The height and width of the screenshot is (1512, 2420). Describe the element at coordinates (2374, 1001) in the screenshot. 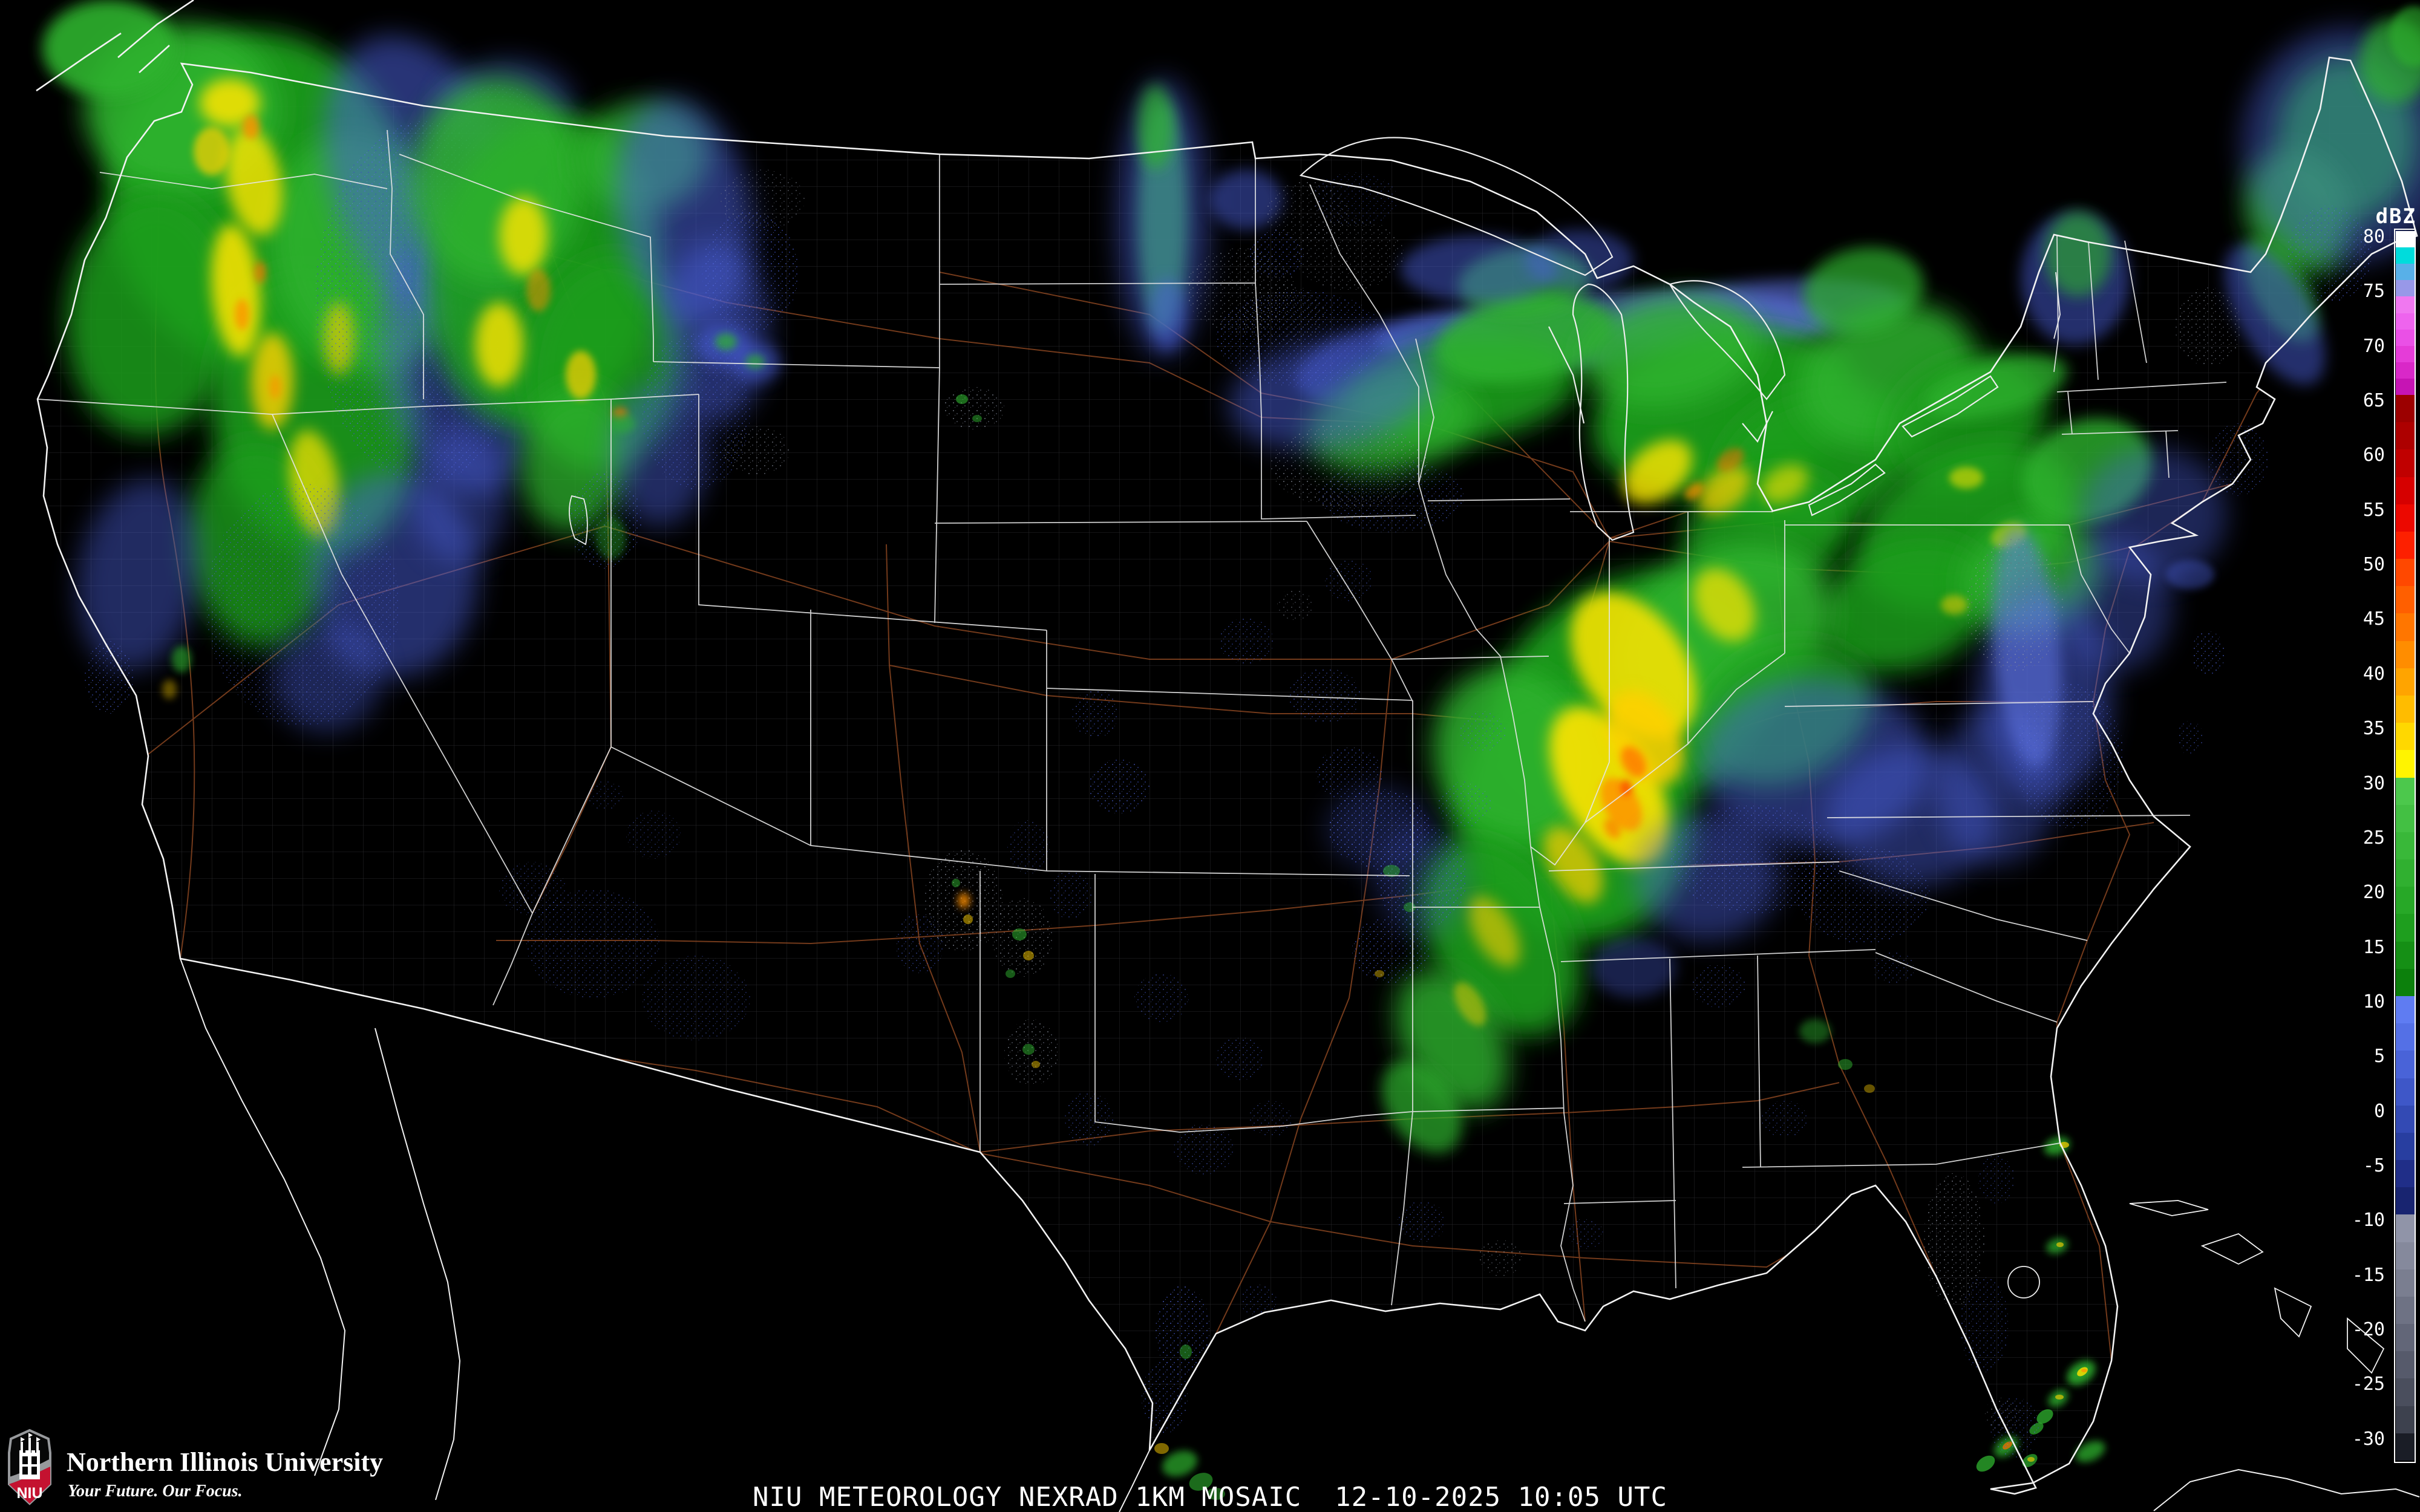

I see `colorbar-tick-label: 10` at that location.